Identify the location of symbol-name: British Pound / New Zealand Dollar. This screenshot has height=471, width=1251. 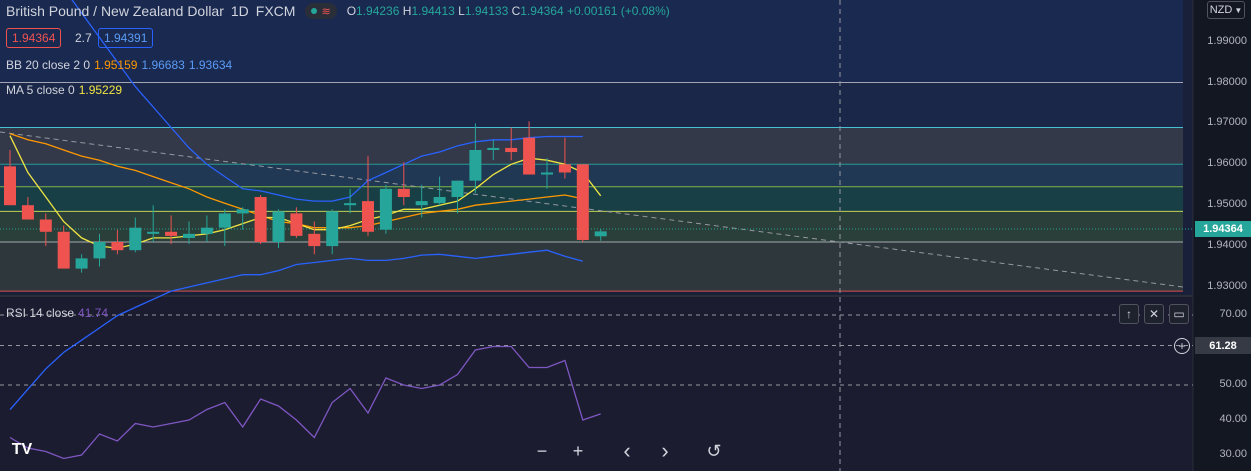
(115, 11).